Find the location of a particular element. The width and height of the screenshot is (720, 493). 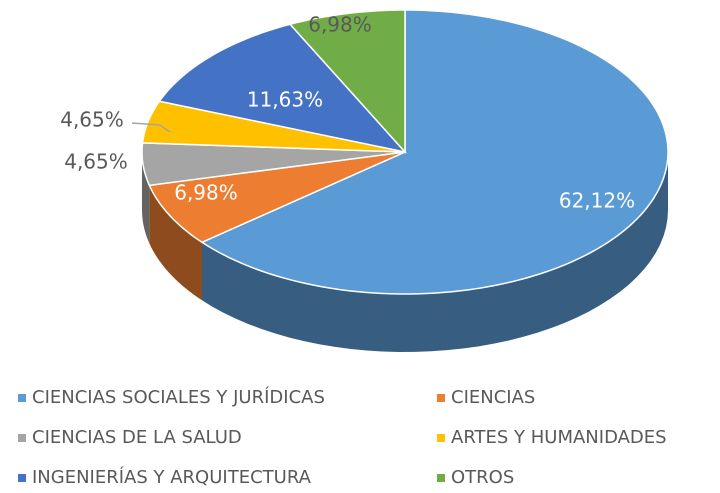

data-label: 62,12% is located at coordinates (597, 201).